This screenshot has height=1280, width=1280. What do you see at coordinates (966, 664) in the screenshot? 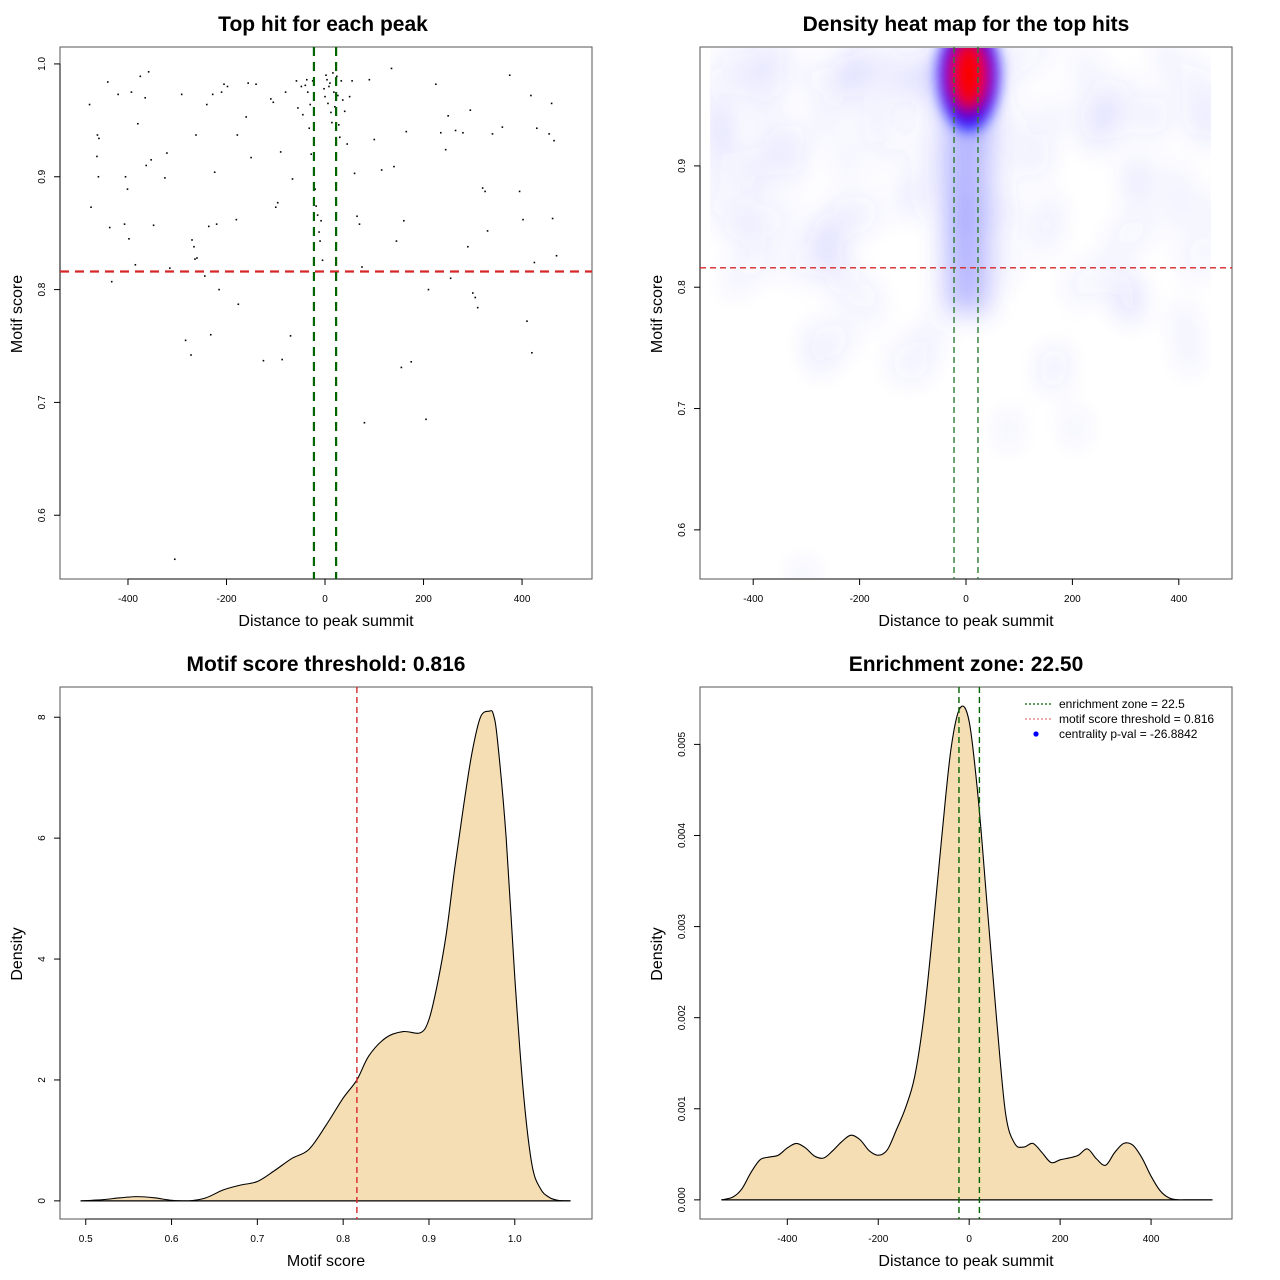
I see `chart-title: Enrichment zone: 22.50` at bounding box center [966, 664].